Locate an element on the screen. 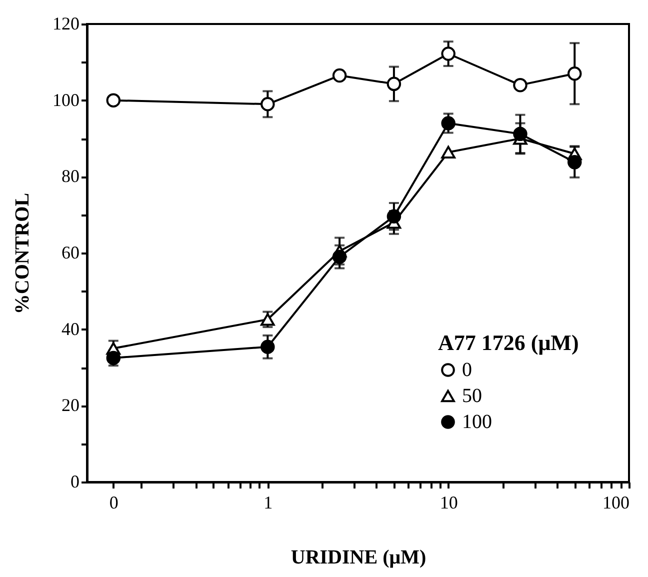  y-tick-label: 0 is located at coordinates (75, 482).